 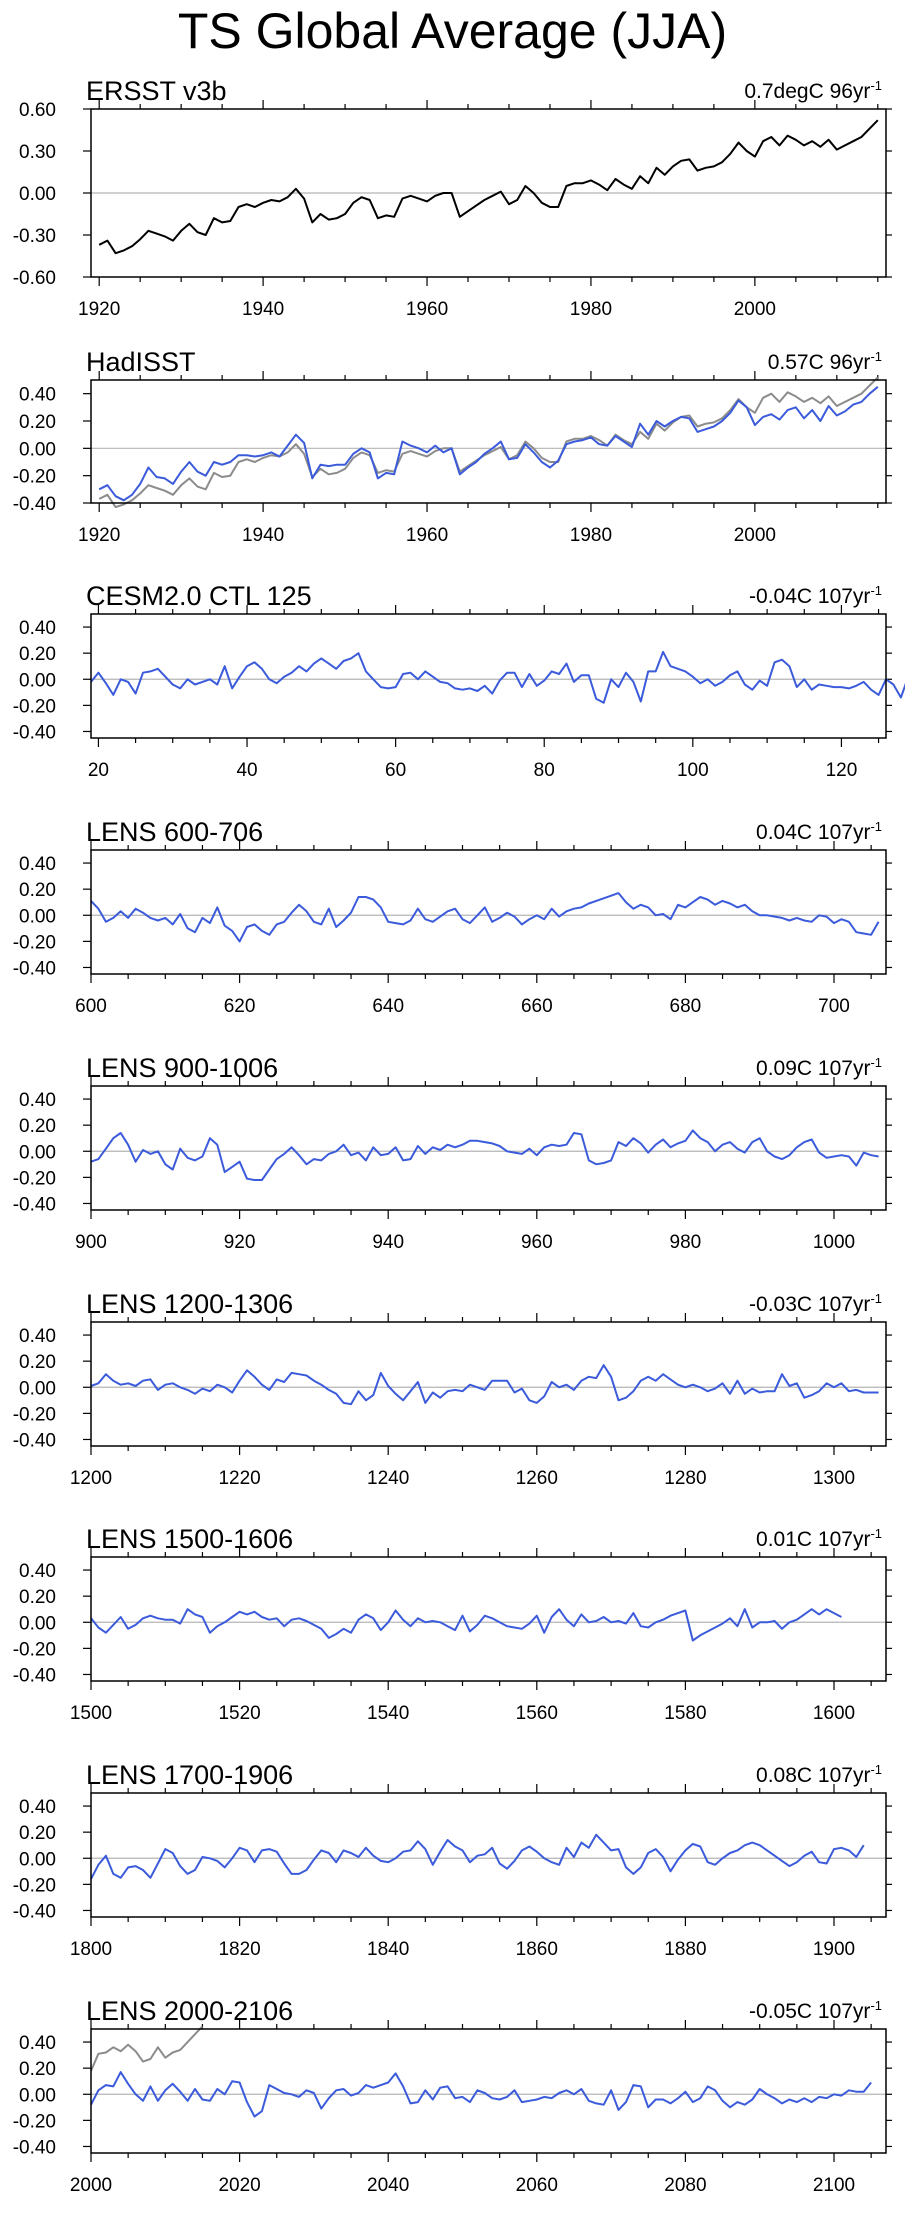 I want to click on x-tick-label: 1600, so click(x=834, y=1713).